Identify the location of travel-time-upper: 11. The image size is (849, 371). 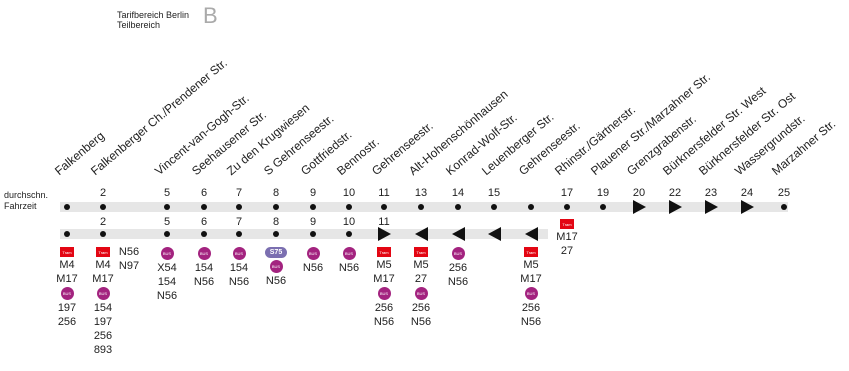
(384, 193).